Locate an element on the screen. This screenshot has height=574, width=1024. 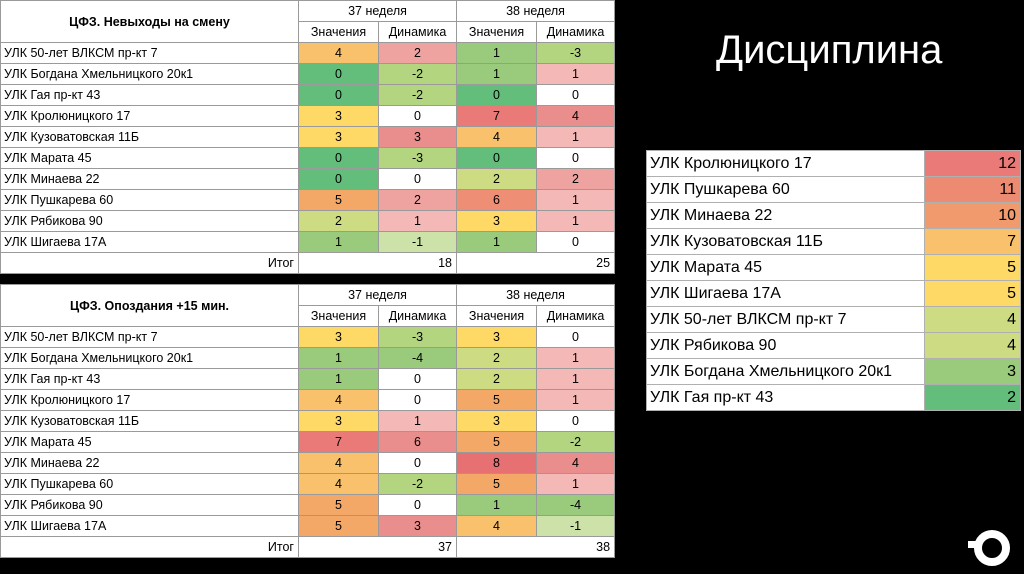
value-cell: 7 is located at coordinates (497, 116).